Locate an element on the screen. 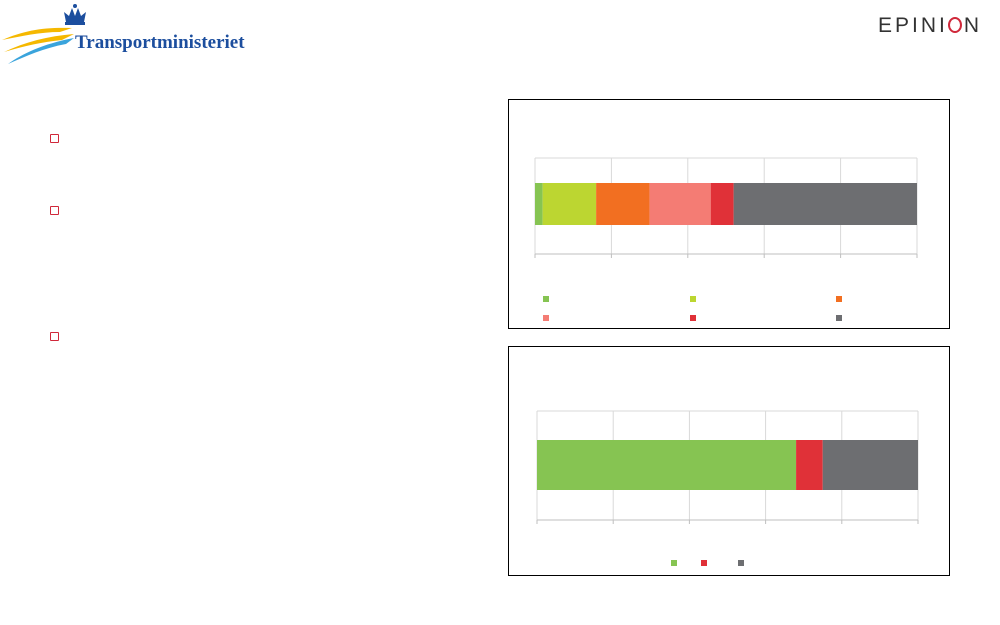 The height and width of the screenshot is (625, 1000). epinion-logo: EPINI N is located at coordinates (930, 26).